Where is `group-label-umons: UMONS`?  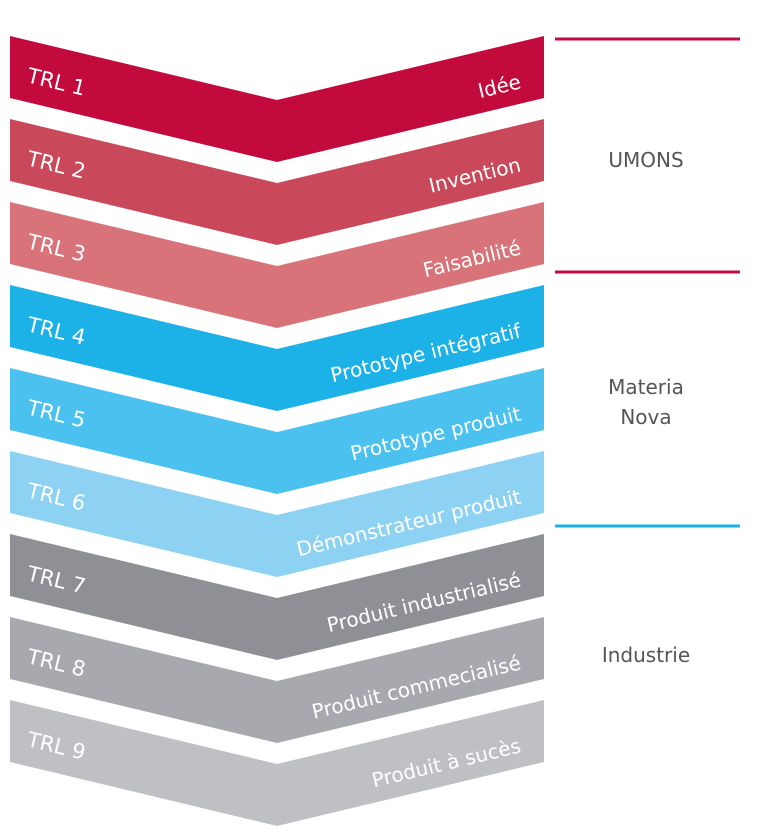
group-label-umons: UMONS is located at coordinates (646, 160).